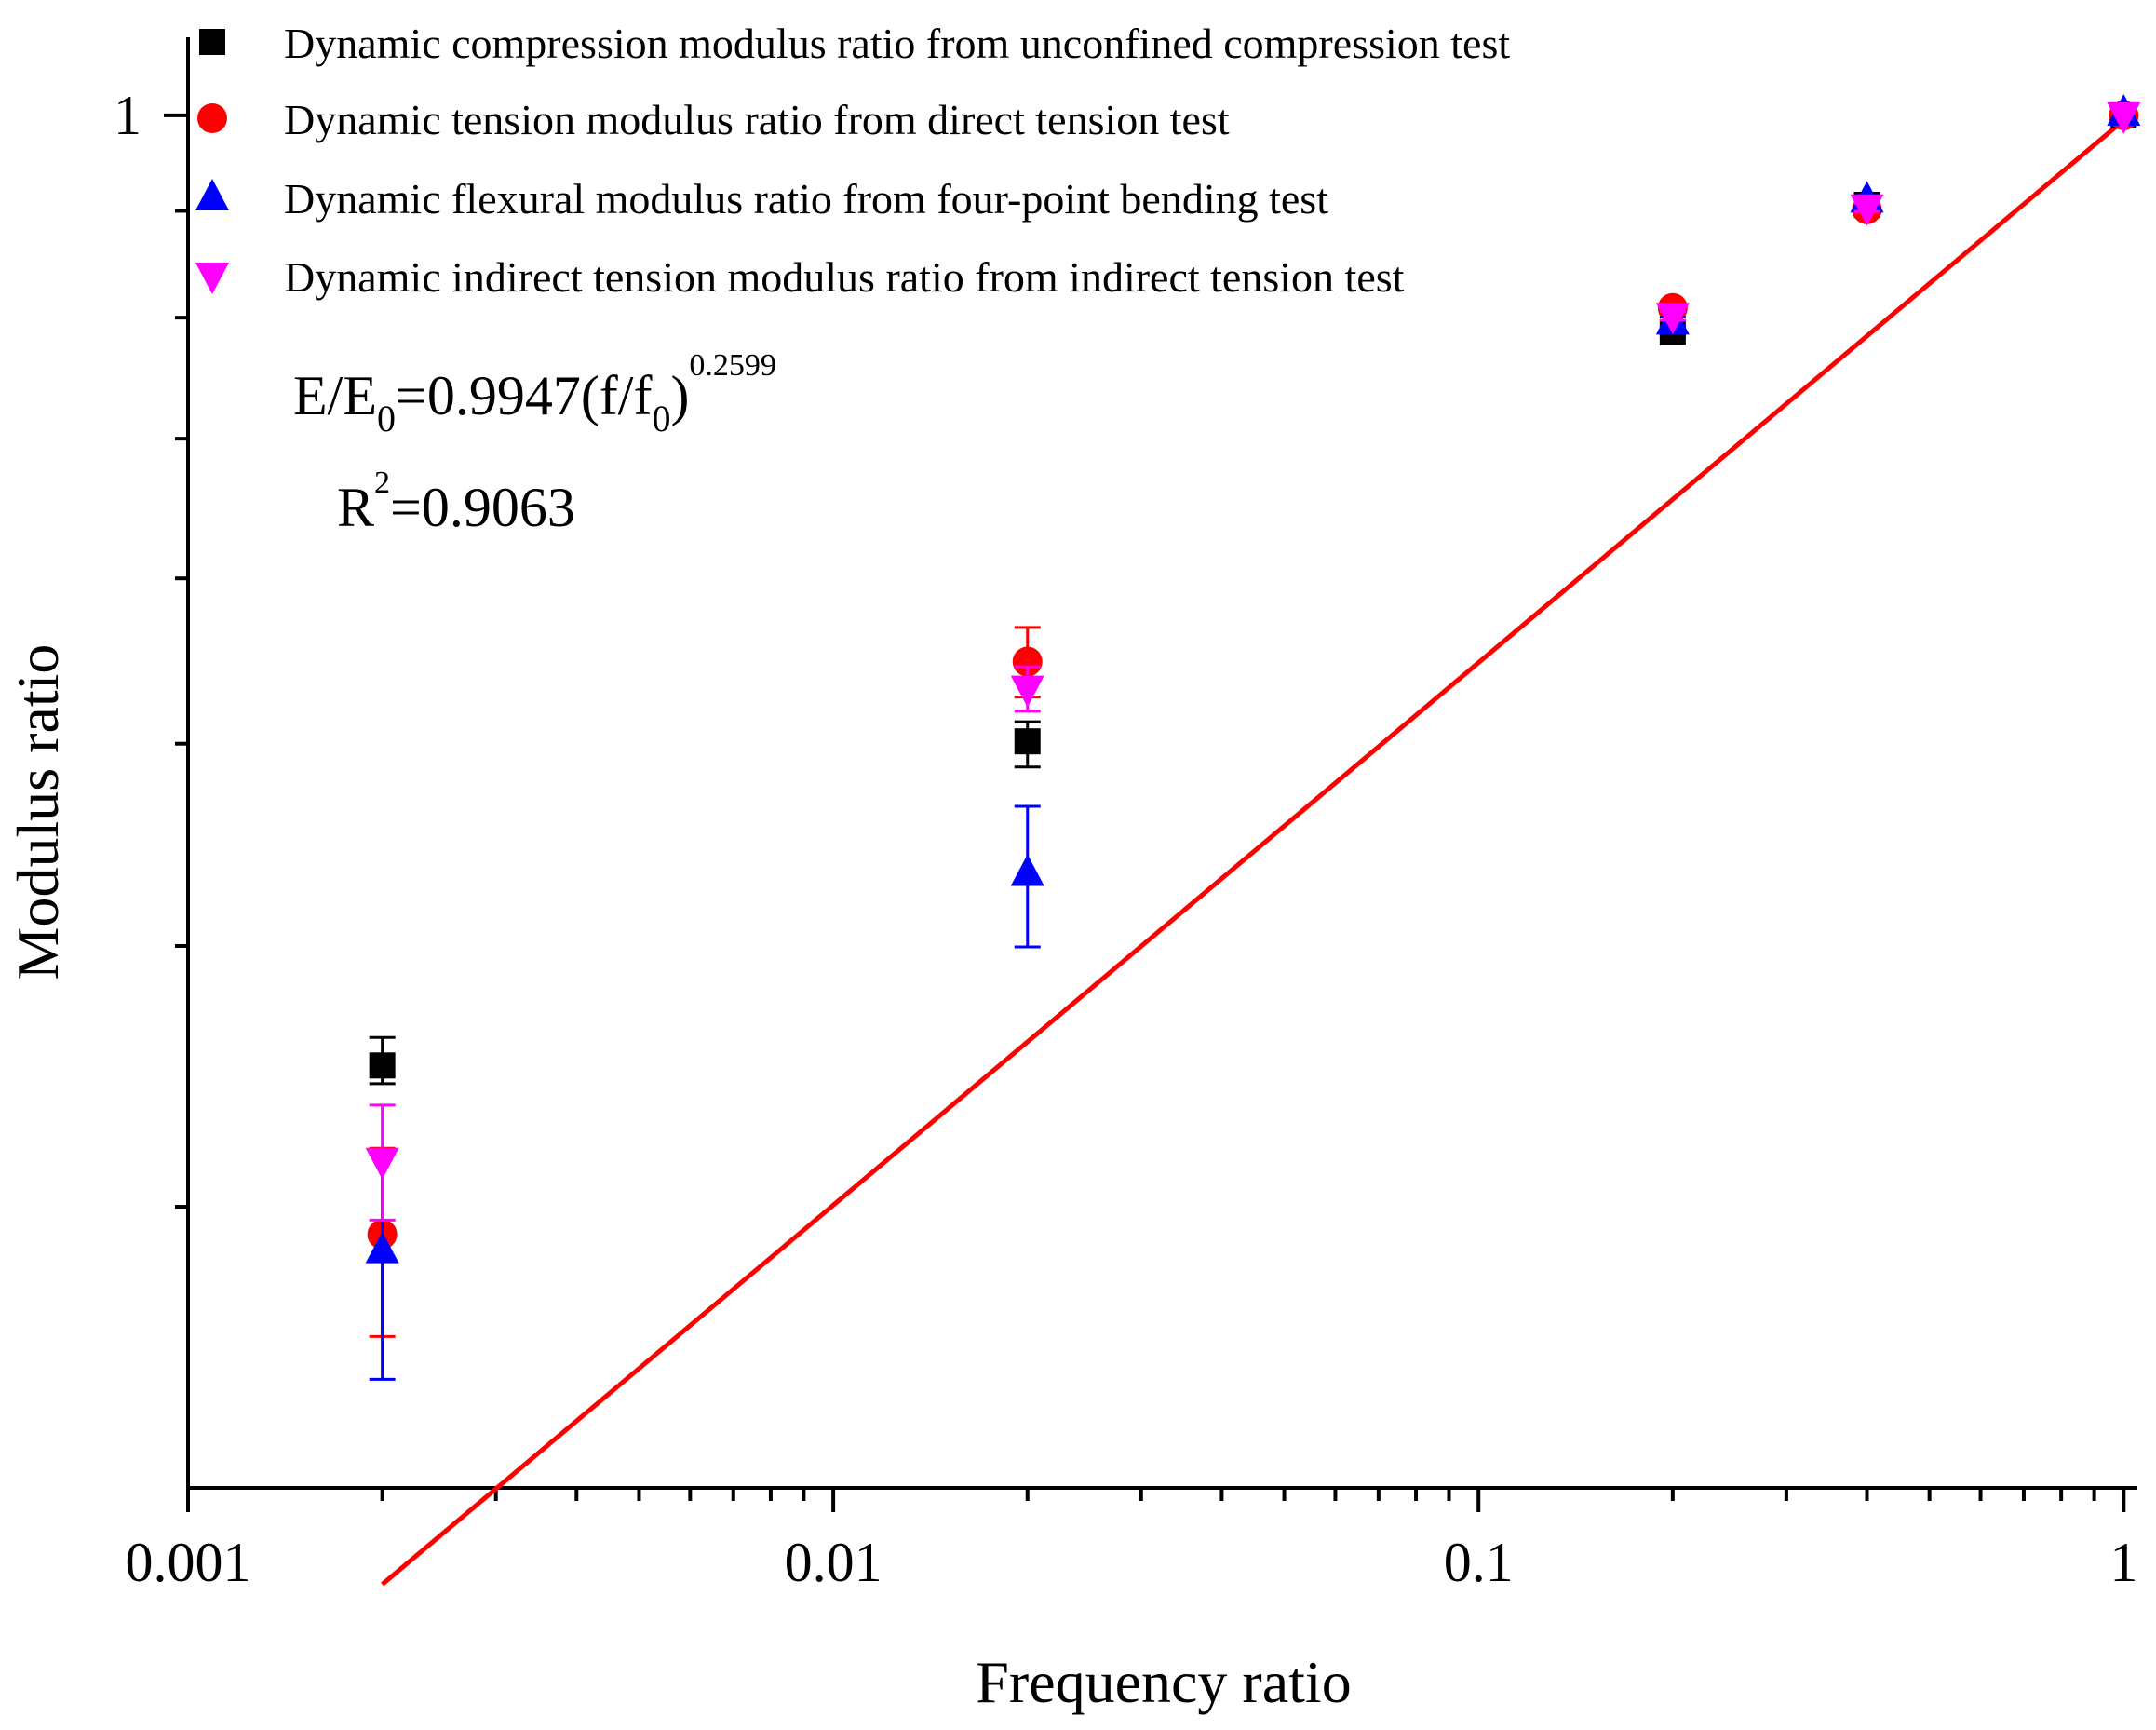 The image size is (2156, 1730). What do you see at coordinates (38, 812) in the screenshot?
I see `y-axis-title: Modulus ratio` at bounding box center [38, 812].